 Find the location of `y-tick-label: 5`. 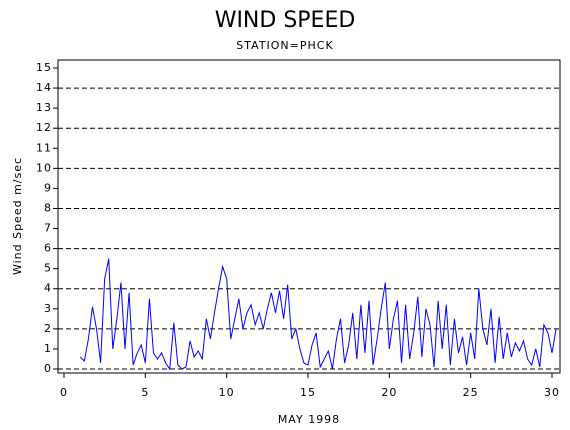

y-tick-label: 5 is located at coordinates (48, 268).